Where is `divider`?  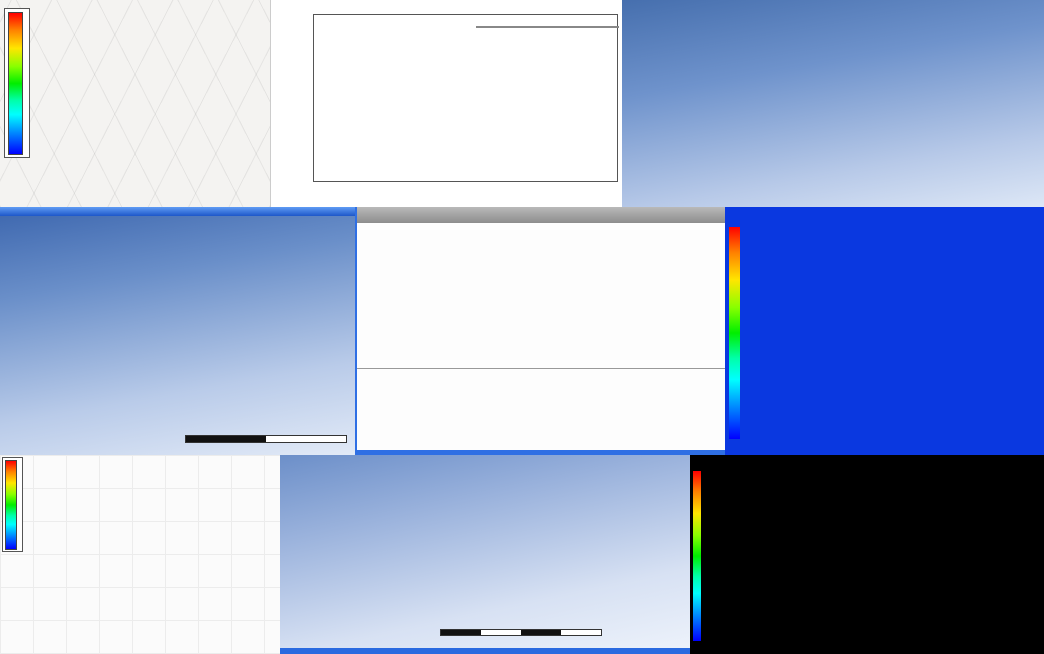
divider is located at coordinates (541, 368).